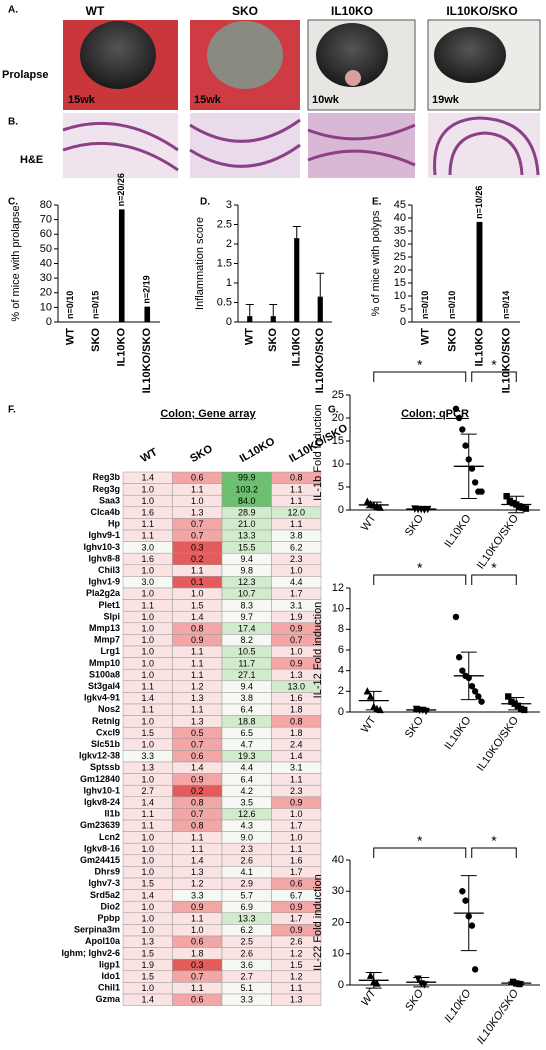 The image size is (546, 1050). What do you see at coordinates (106, 489) in the screenshot?
I see `gene-label: Reg3g` at bounding box center [106, 489].